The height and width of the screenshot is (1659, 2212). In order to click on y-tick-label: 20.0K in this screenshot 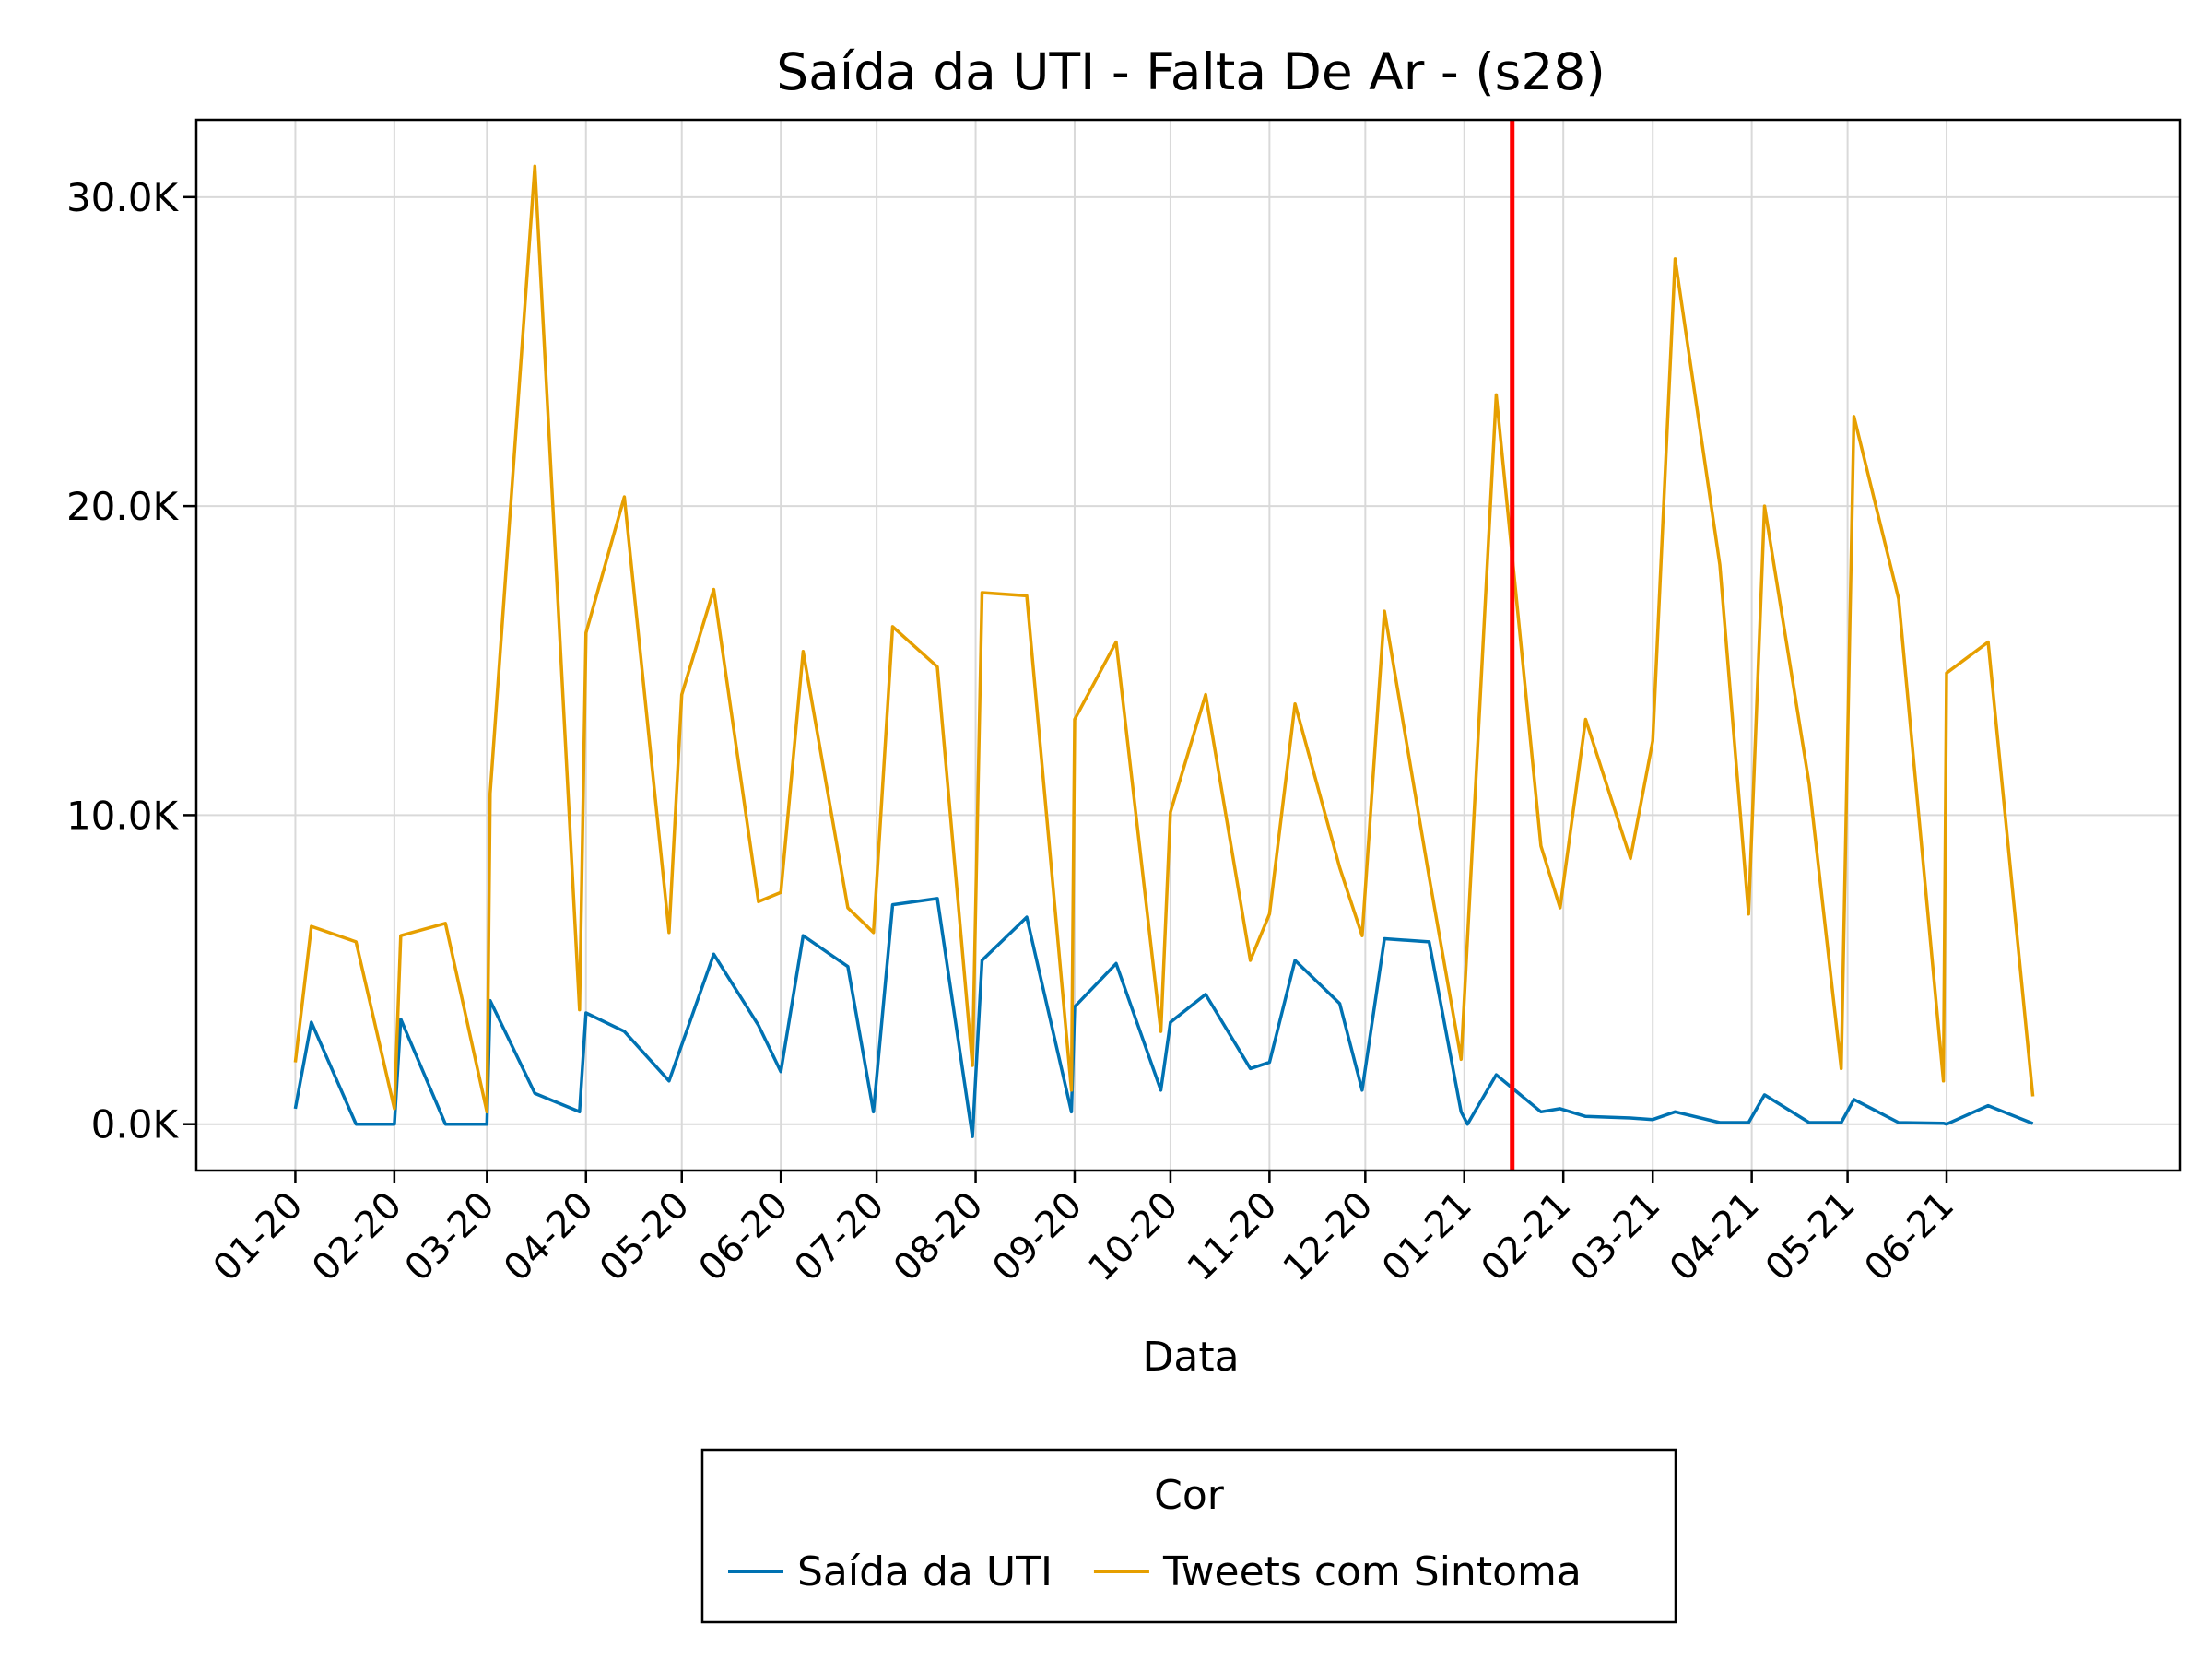, I will do `click(123, 506)`.